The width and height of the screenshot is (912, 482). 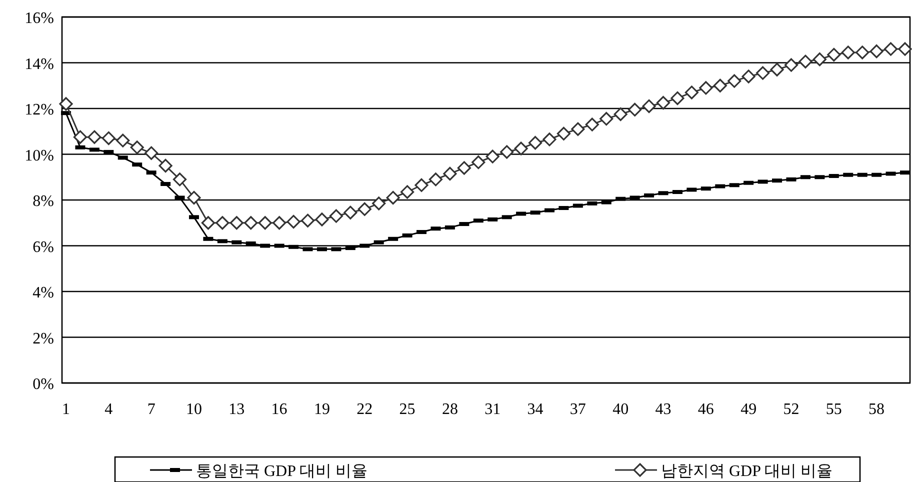 I want to click on y-tick-label: 4%, so click(x=43, y=293).